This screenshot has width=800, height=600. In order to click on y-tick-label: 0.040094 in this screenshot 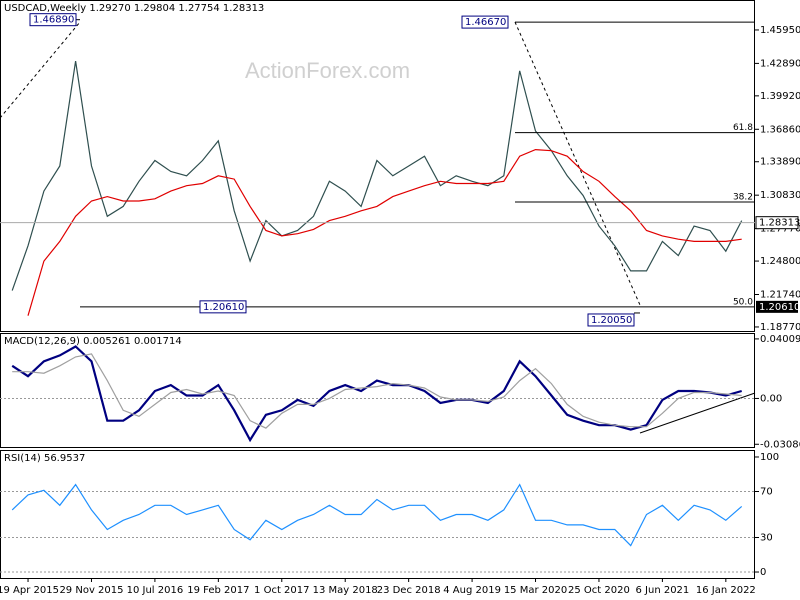, I will do `click(780, 339)`.